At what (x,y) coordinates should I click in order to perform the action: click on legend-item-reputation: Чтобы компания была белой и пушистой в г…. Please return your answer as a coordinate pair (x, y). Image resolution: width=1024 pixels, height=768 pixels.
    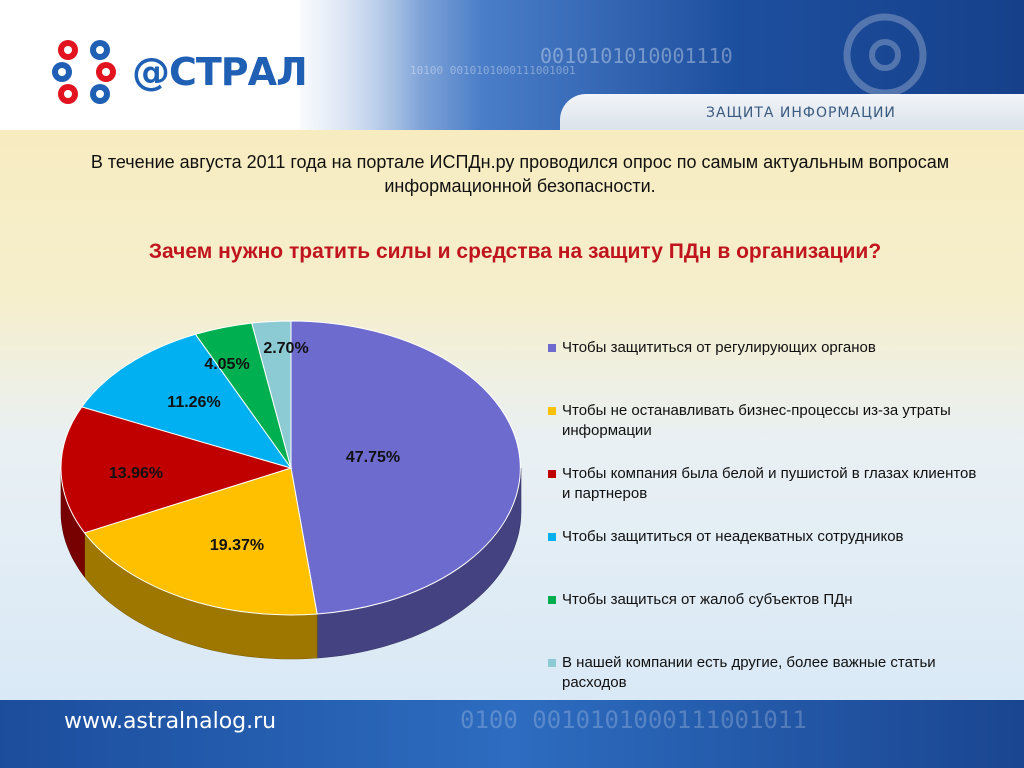
    Looking at the image, I should click on (768, 484).